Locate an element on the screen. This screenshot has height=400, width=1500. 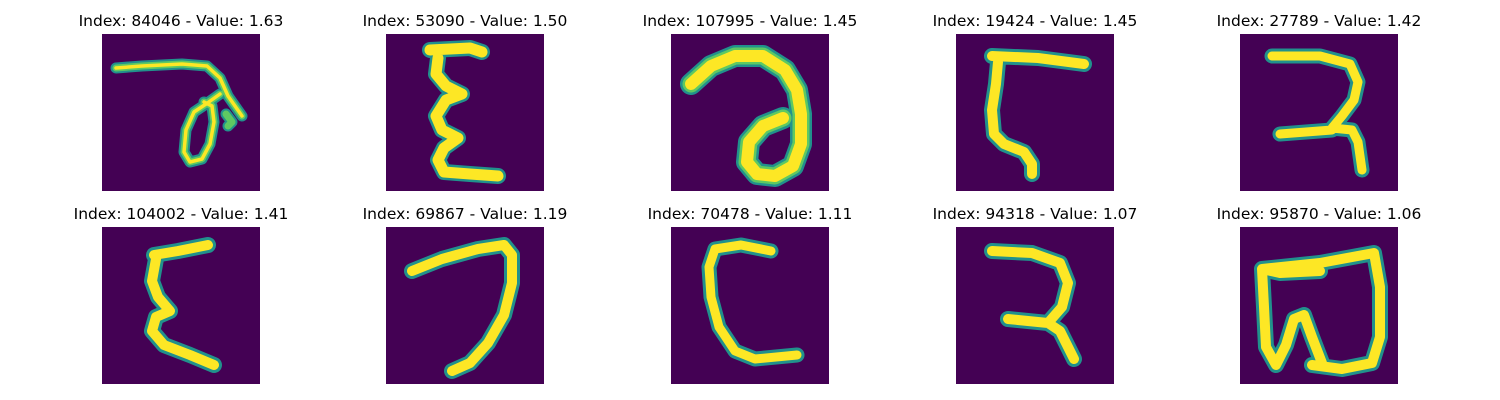
panel-title: Index: 69867 - Value: 1.19 is located at coordinates (465, 214).